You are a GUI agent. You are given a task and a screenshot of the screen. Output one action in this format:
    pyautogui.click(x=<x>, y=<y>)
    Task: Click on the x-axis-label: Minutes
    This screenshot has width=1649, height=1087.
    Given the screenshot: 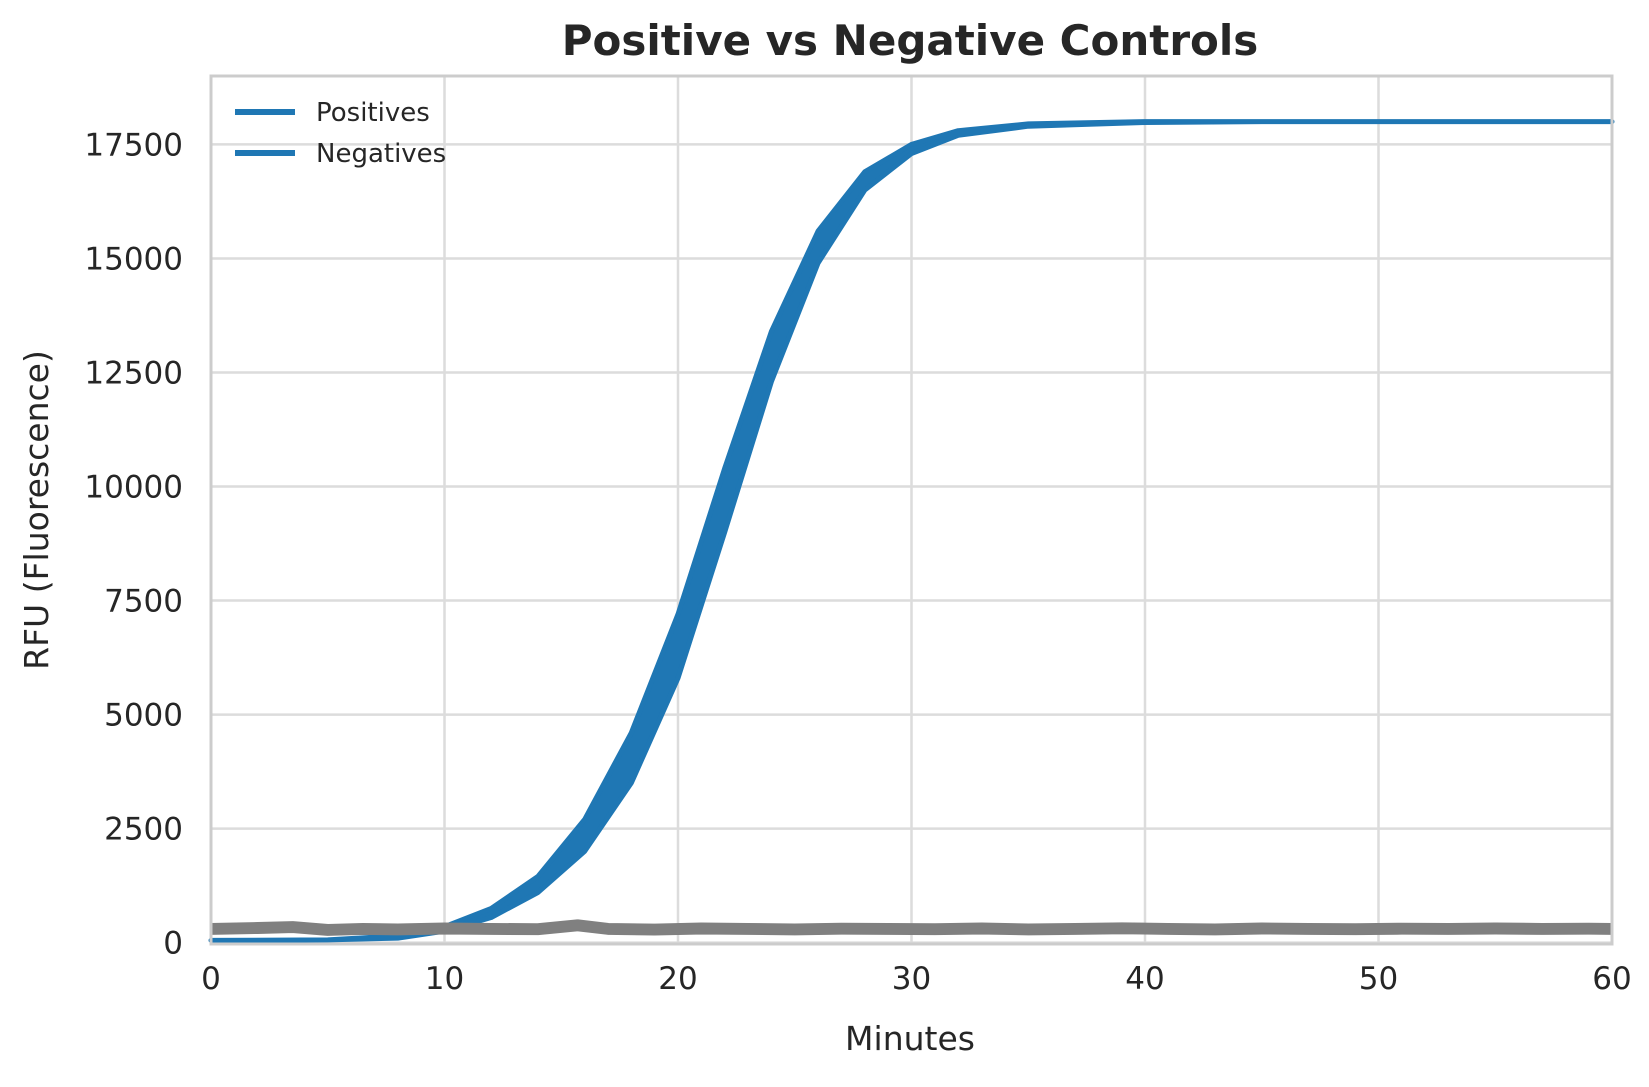 What is the action you would take?
    pyautogui.click(x=910, y=1038)
    